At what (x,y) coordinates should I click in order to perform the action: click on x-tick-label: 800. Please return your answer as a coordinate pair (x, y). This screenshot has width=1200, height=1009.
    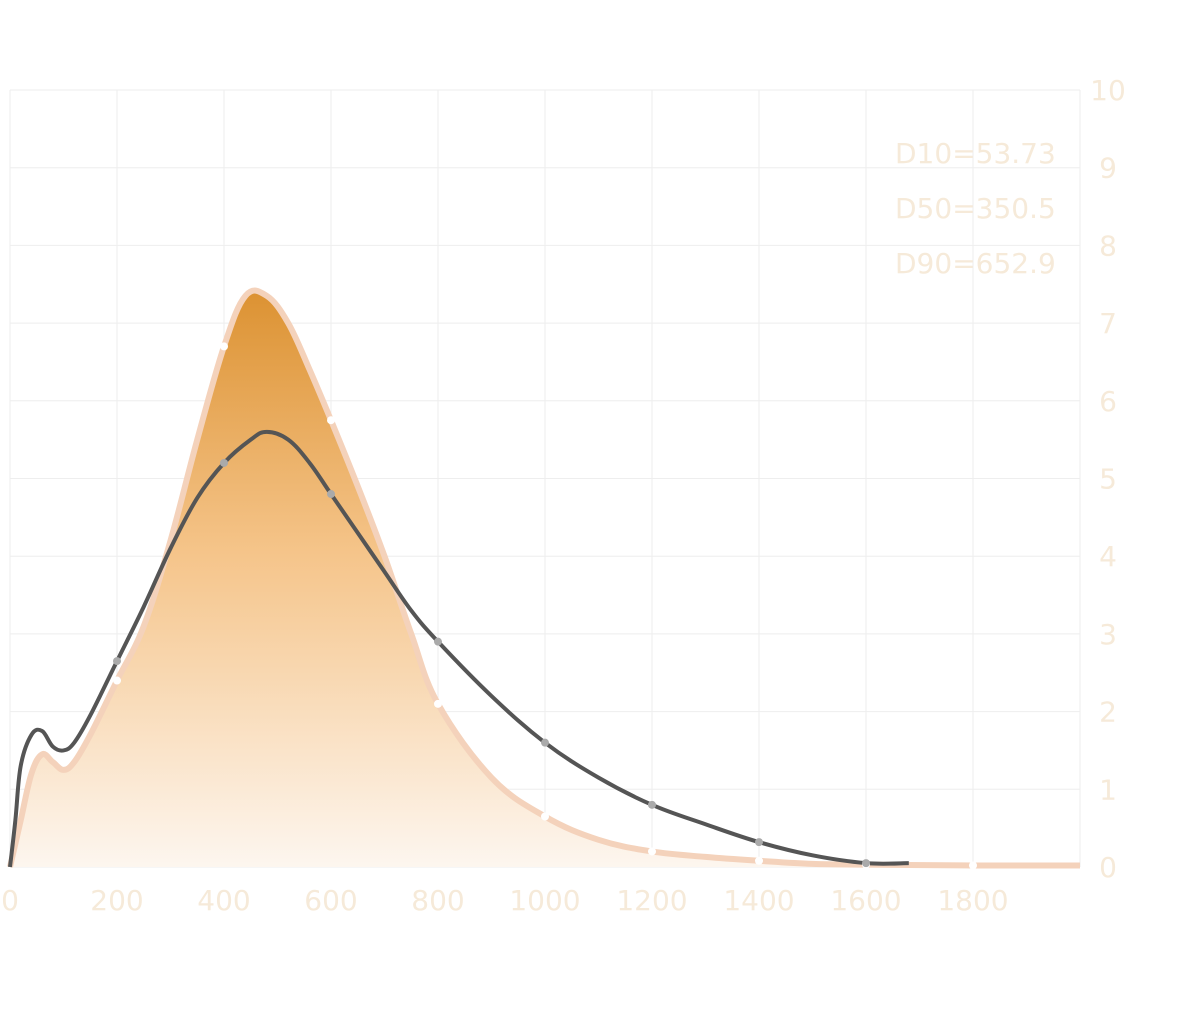
    Looking at the image, I should click on (437, 900).